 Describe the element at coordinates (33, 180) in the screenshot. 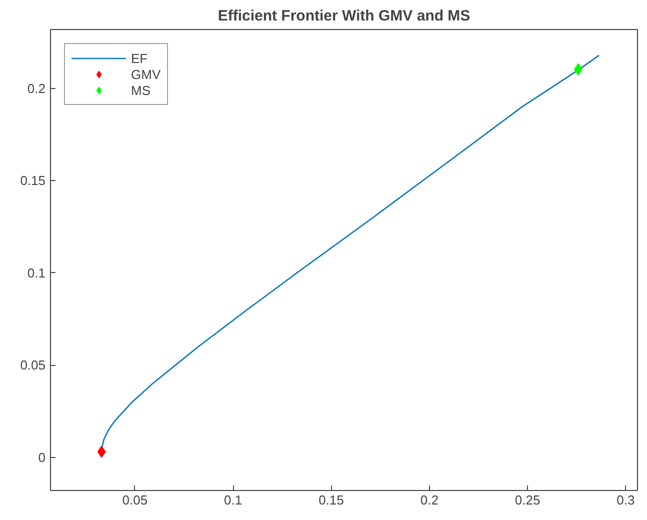

I see `y-tick-label: 0.15` at that location.